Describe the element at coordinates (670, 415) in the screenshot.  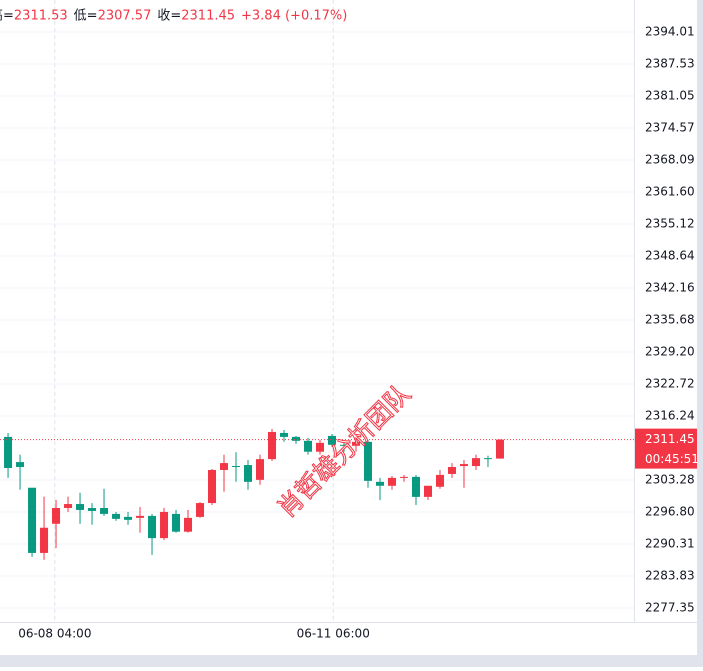
I see `y-tick-label: 2316.24` at that location.